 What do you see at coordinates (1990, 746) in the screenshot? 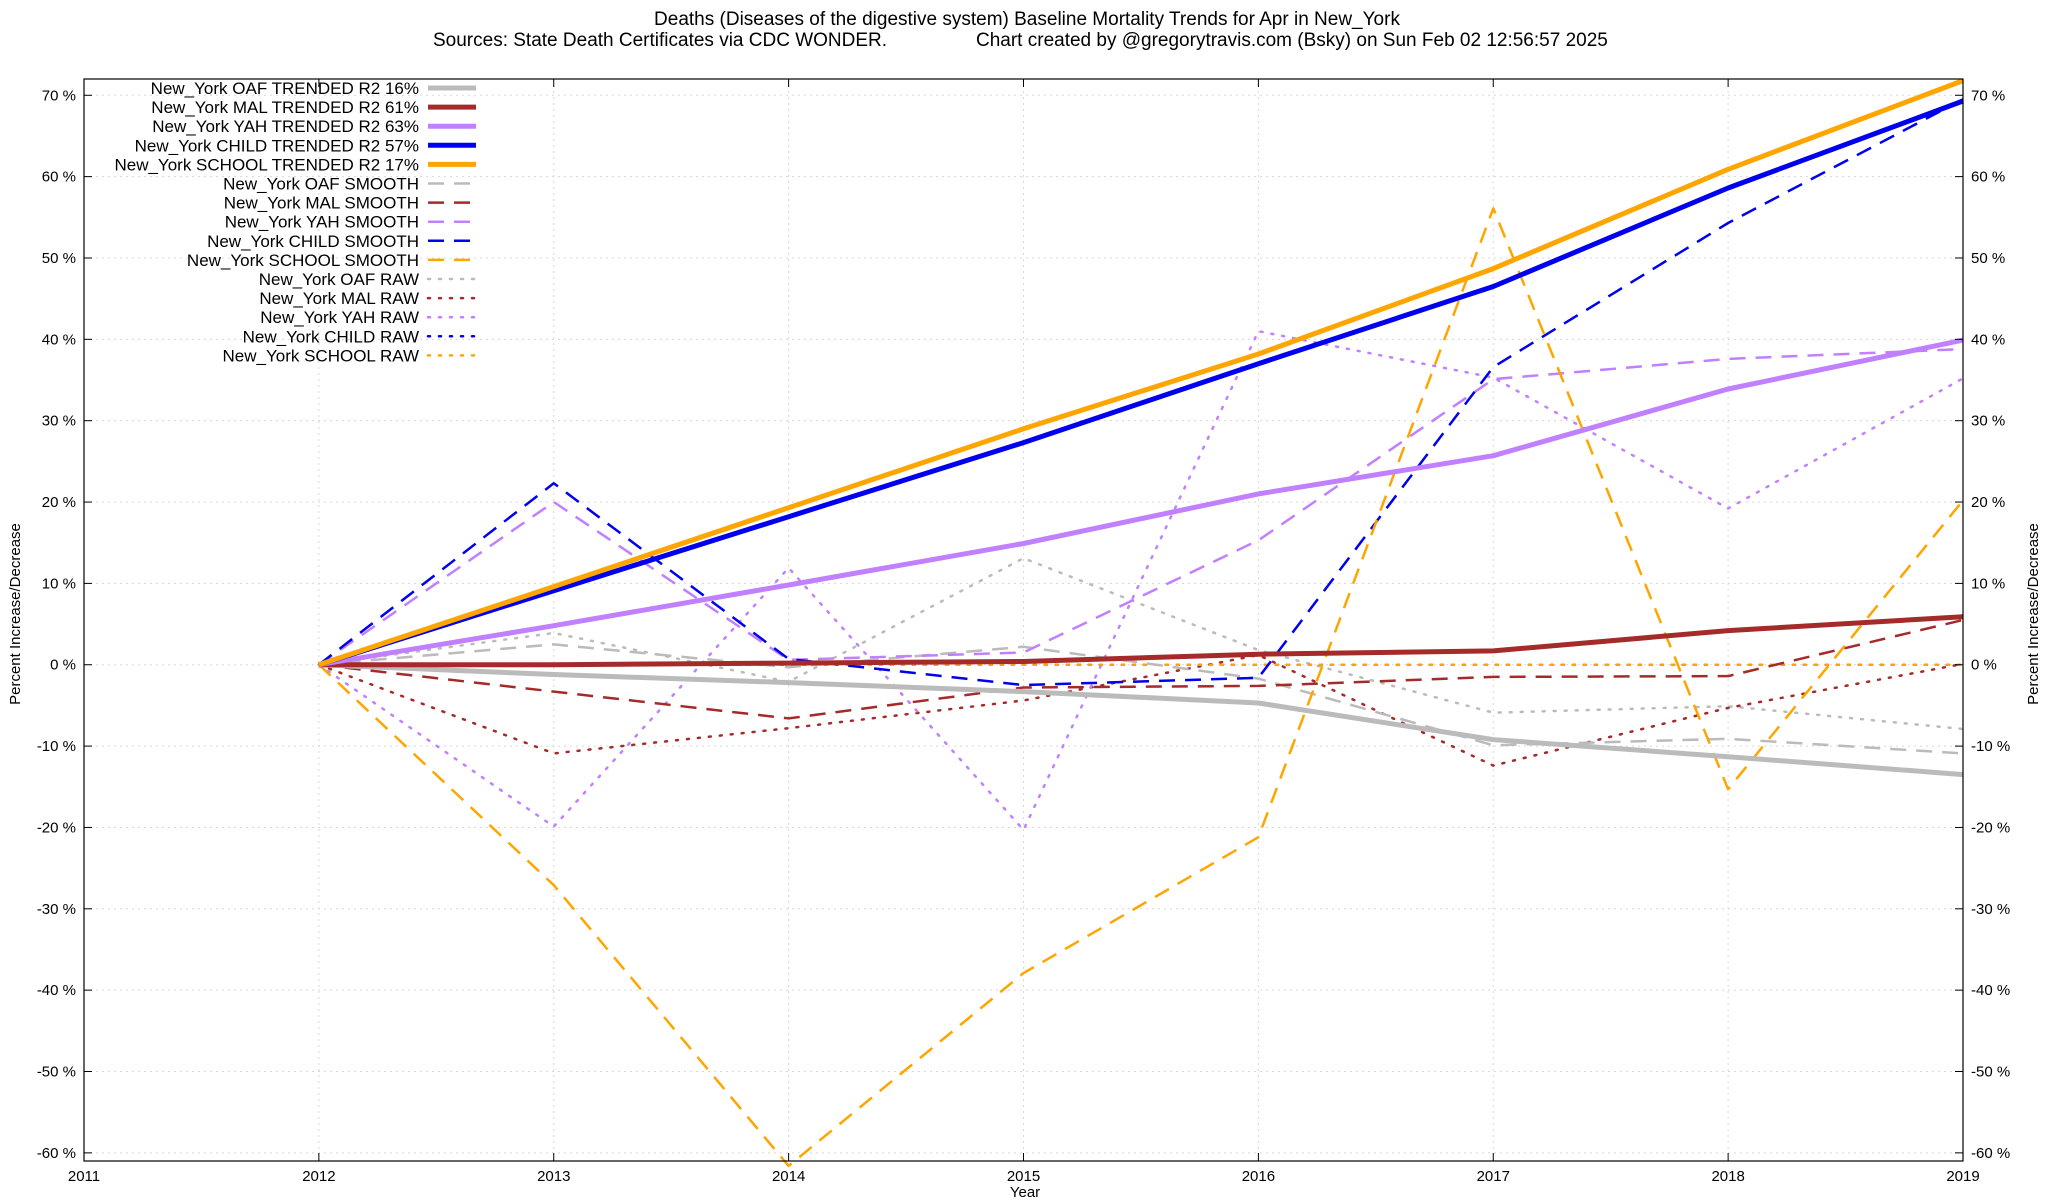
I see `y-tick-label-right: -10 %` at bounding box center [1990, 746].